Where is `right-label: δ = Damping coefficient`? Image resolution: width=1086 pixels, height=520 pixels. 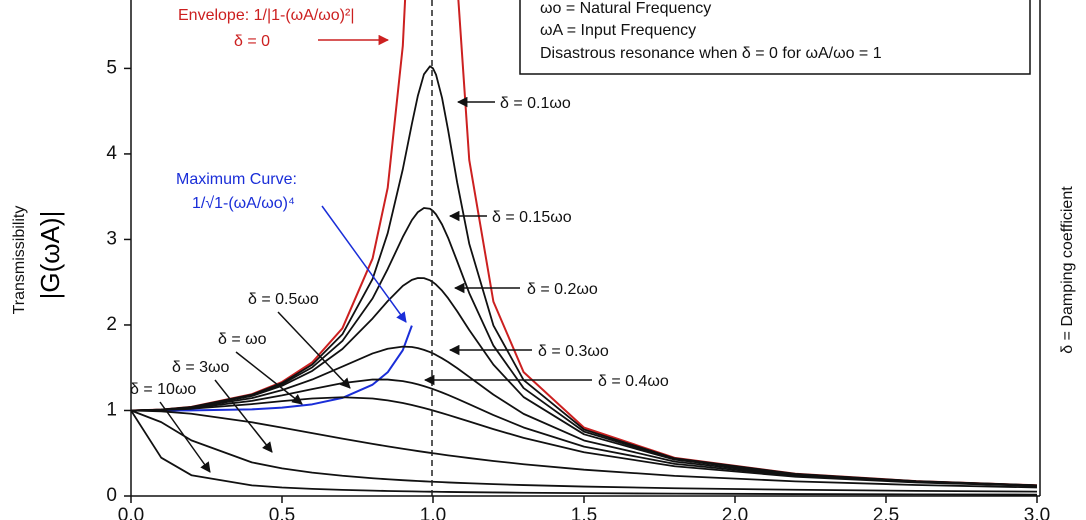
right-label: δ = Damping coefficient is located at coordinates (1067, 270).